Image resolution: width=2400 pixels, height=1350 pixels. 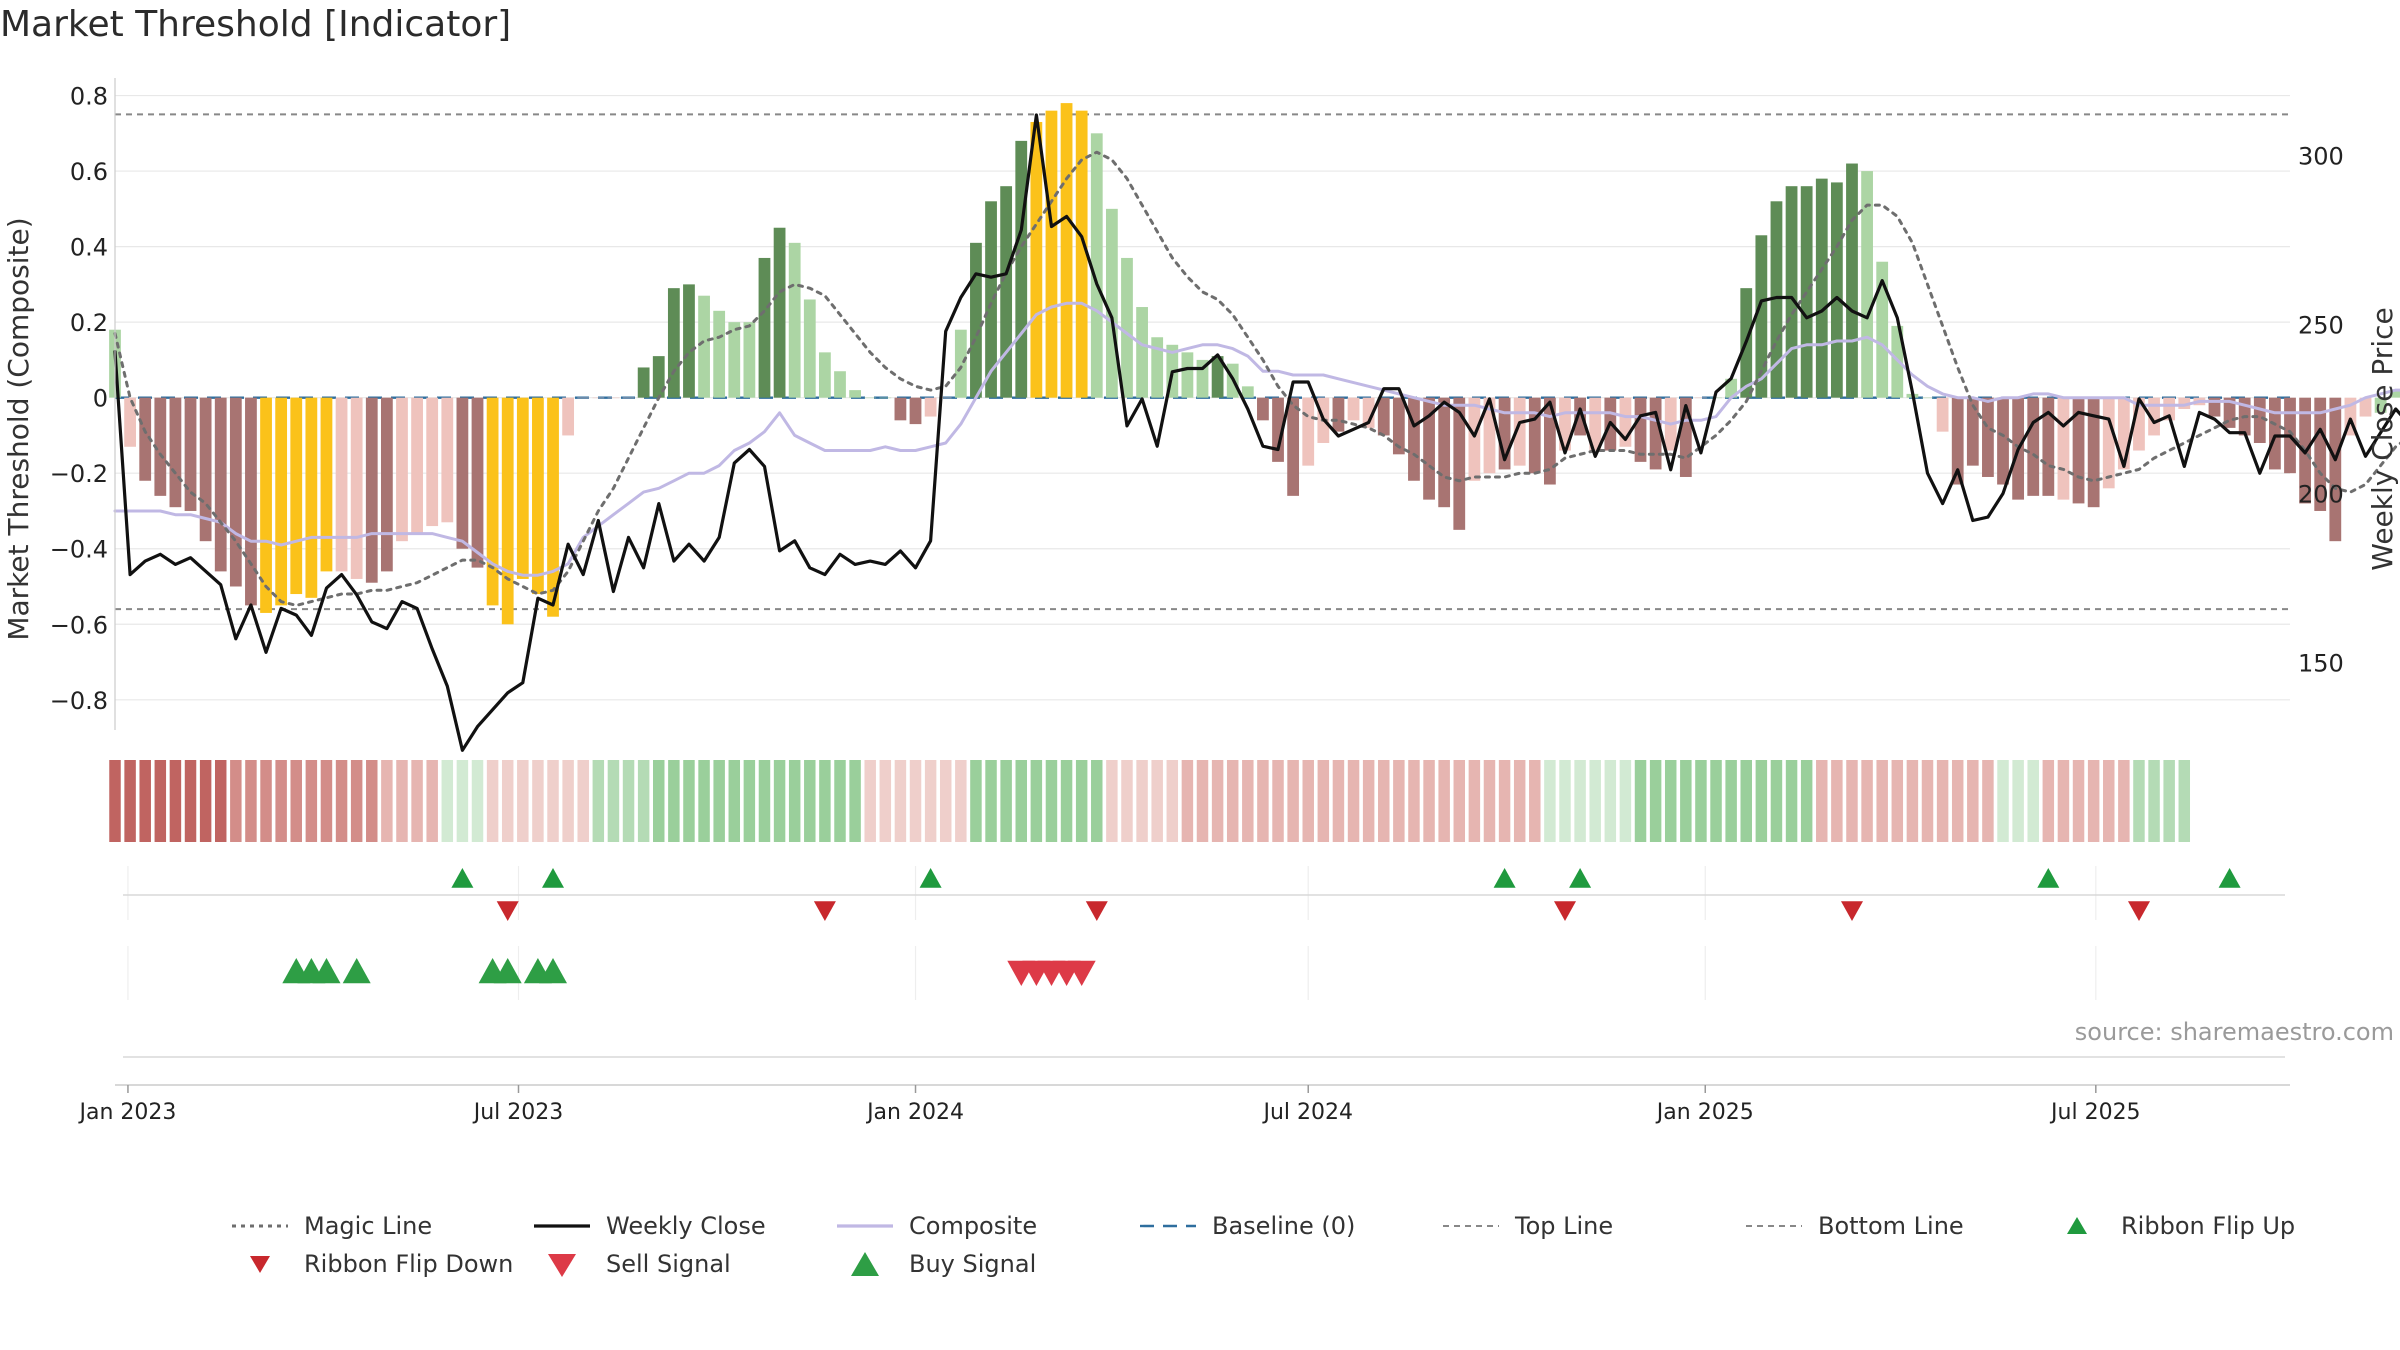 I want to click on ribbon-flip-markers, so click(x=1204, y=894).